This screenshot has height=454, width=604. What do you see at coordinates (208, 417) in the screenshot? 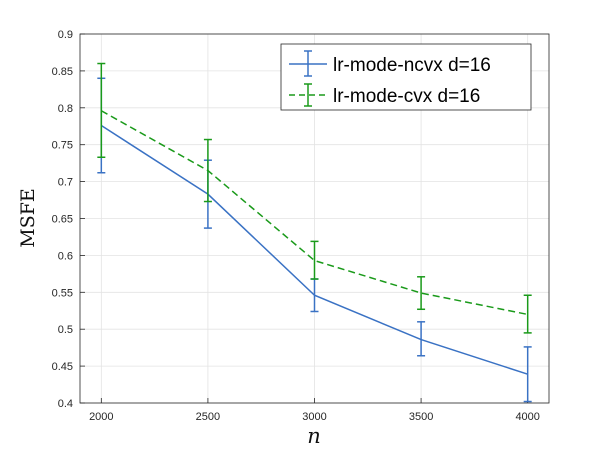
I see `x-tick-label: 2500` at bounding box center [208, 417].